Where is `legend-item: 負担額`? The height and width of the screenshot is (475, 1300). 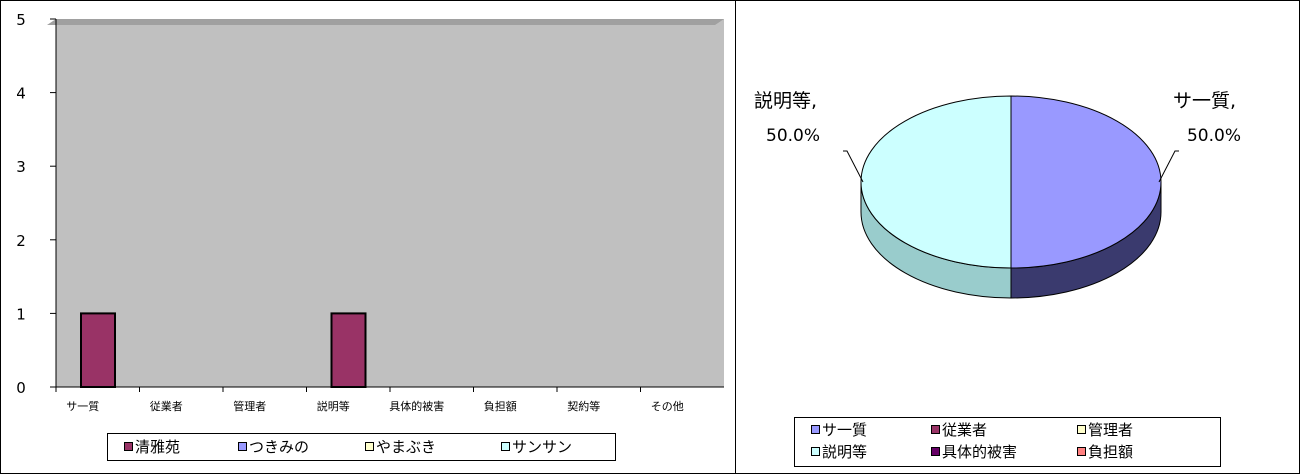 legend-item: 負担額 is located at coordinates (1105, 452).